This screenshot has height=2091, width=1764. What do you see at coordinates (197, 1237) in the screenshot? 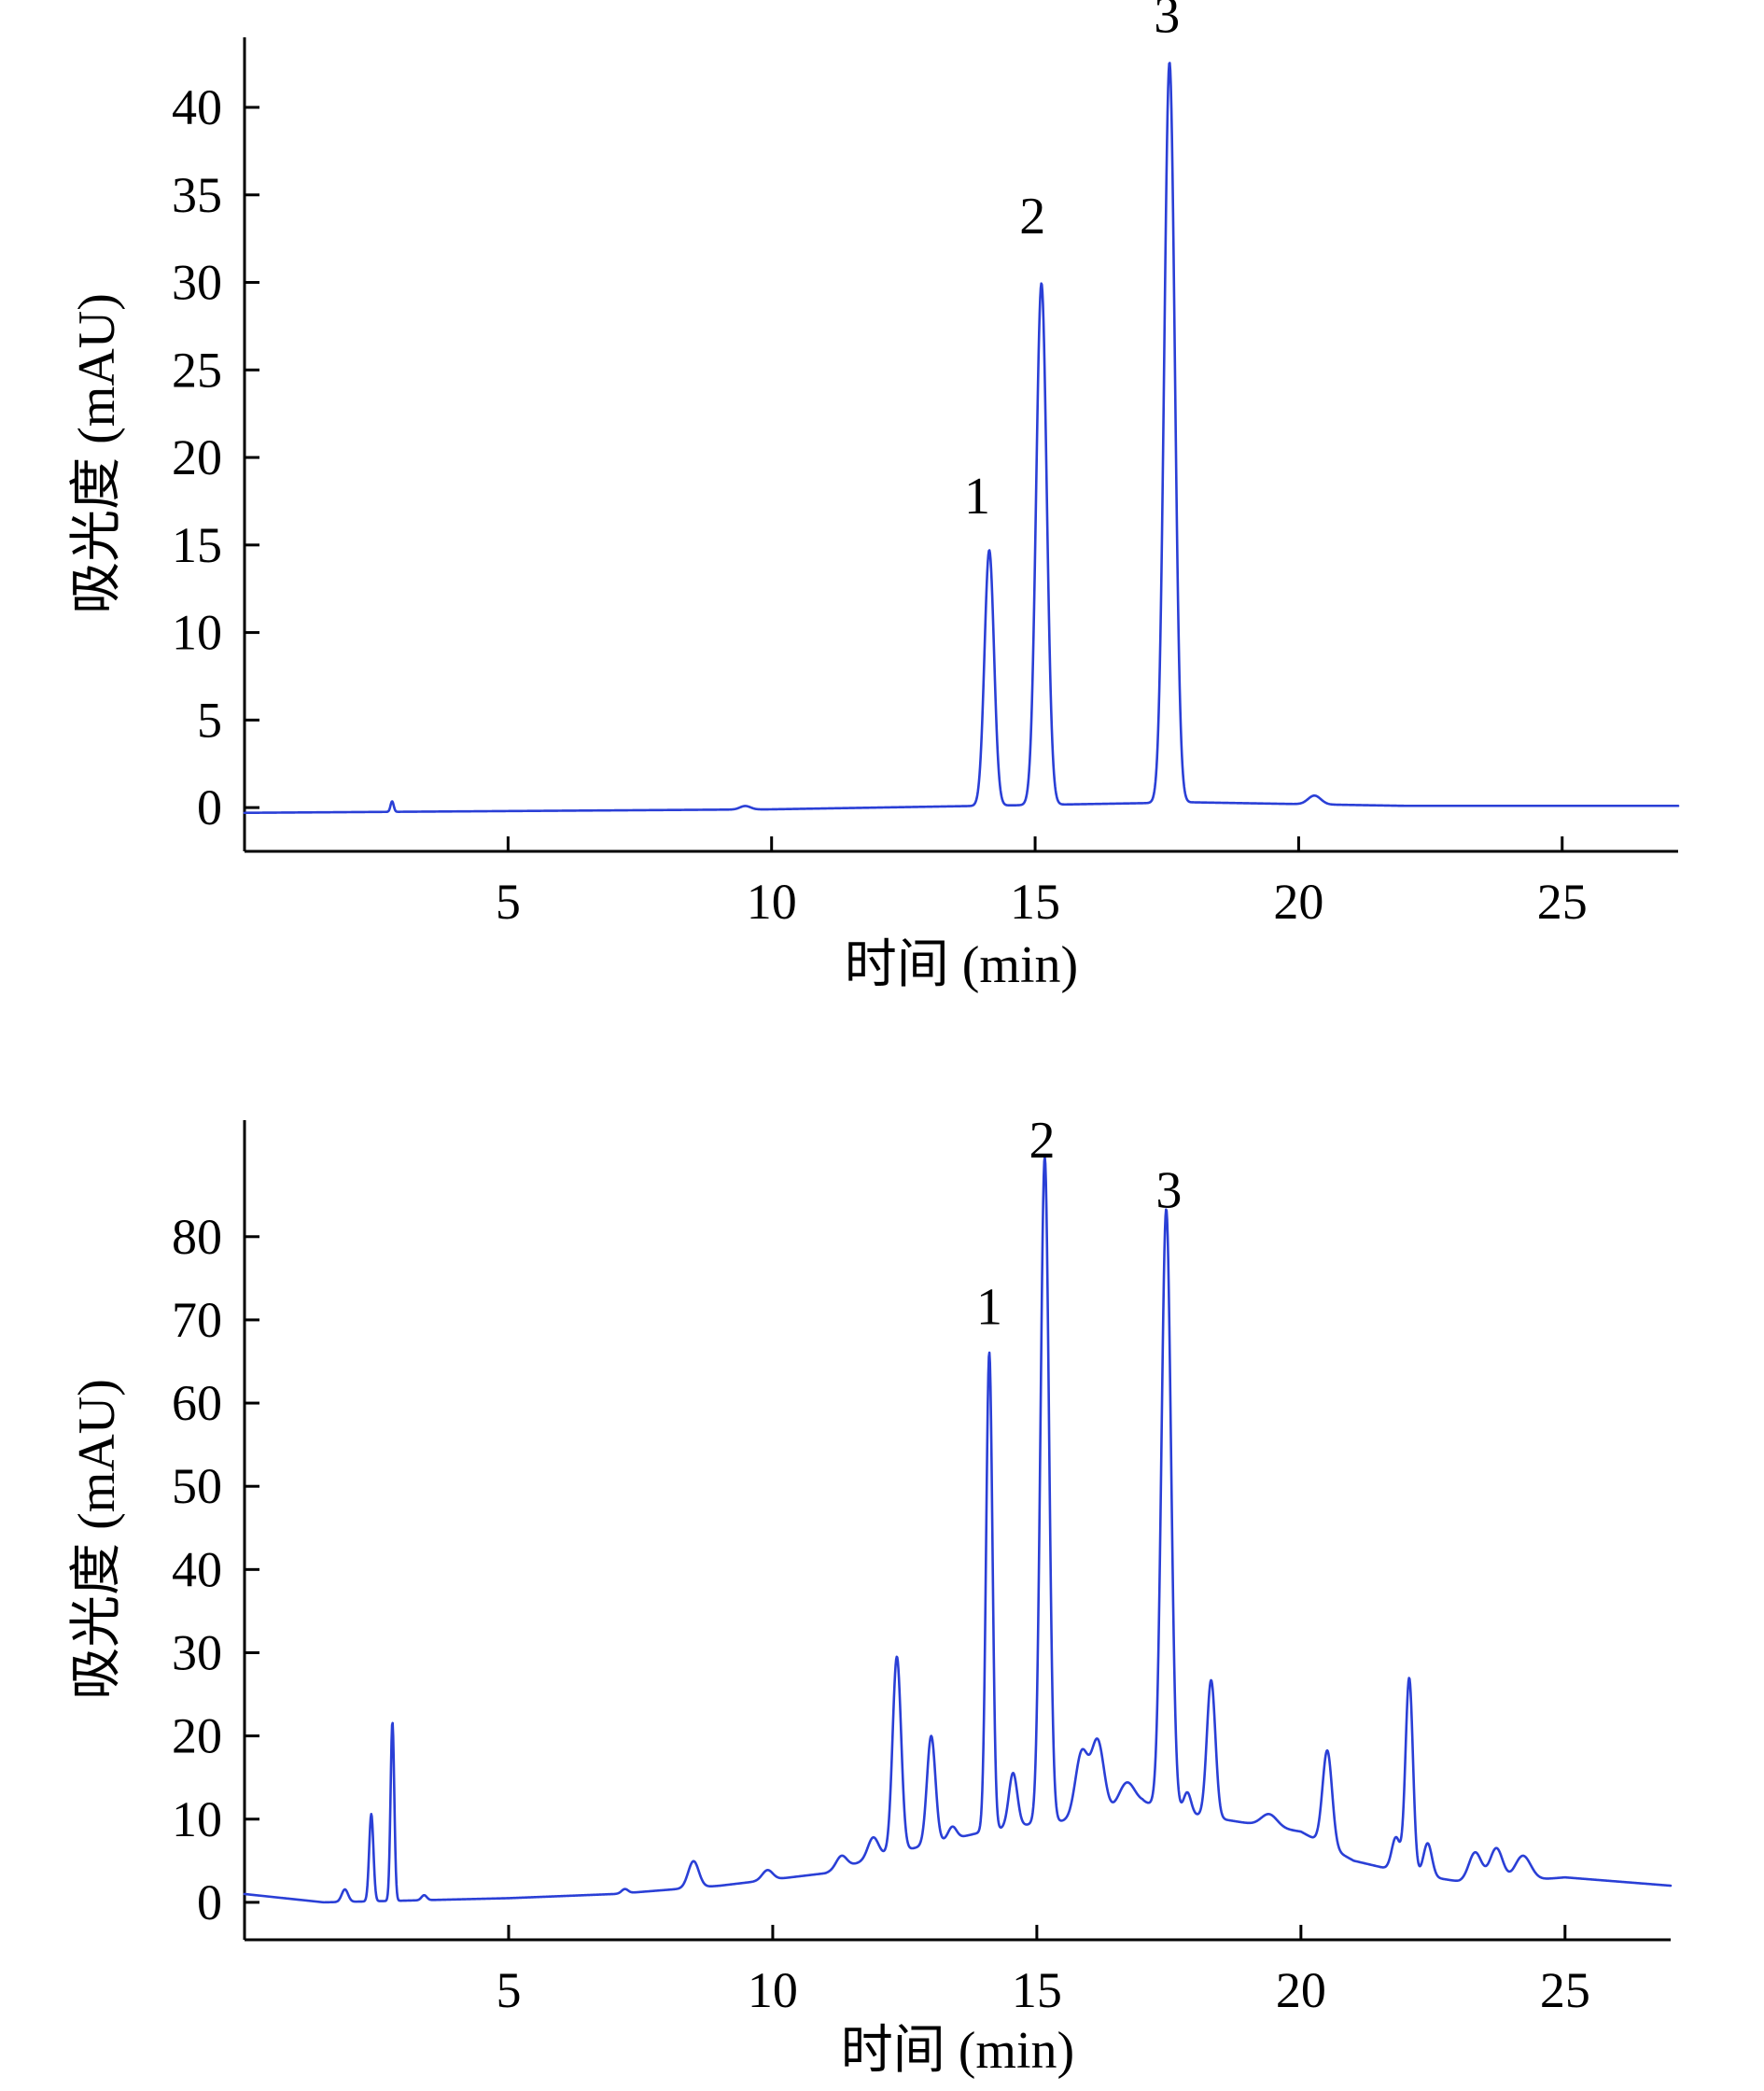
I see `y-tick-label: 80` at bounding box center [197, 1237].